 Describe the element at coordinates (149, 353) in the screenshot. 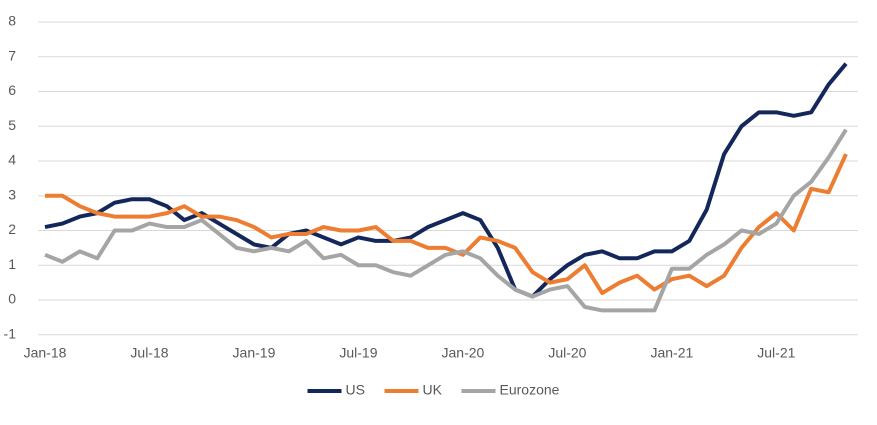

I see `x-tick-label: Jul-18` at that location.